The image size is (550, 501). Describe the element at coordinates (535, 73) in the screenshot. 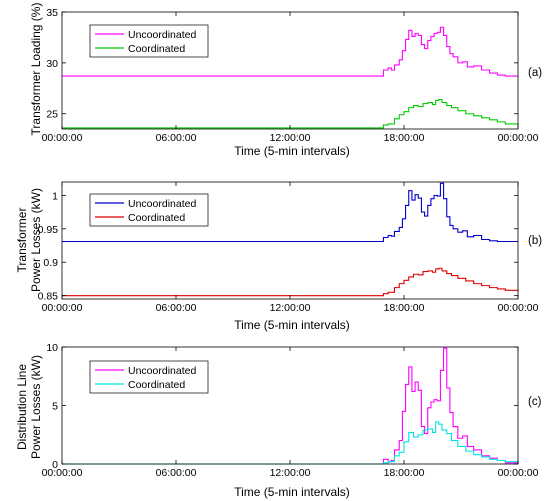

I see `panel-a-tag: (a)` at that location.